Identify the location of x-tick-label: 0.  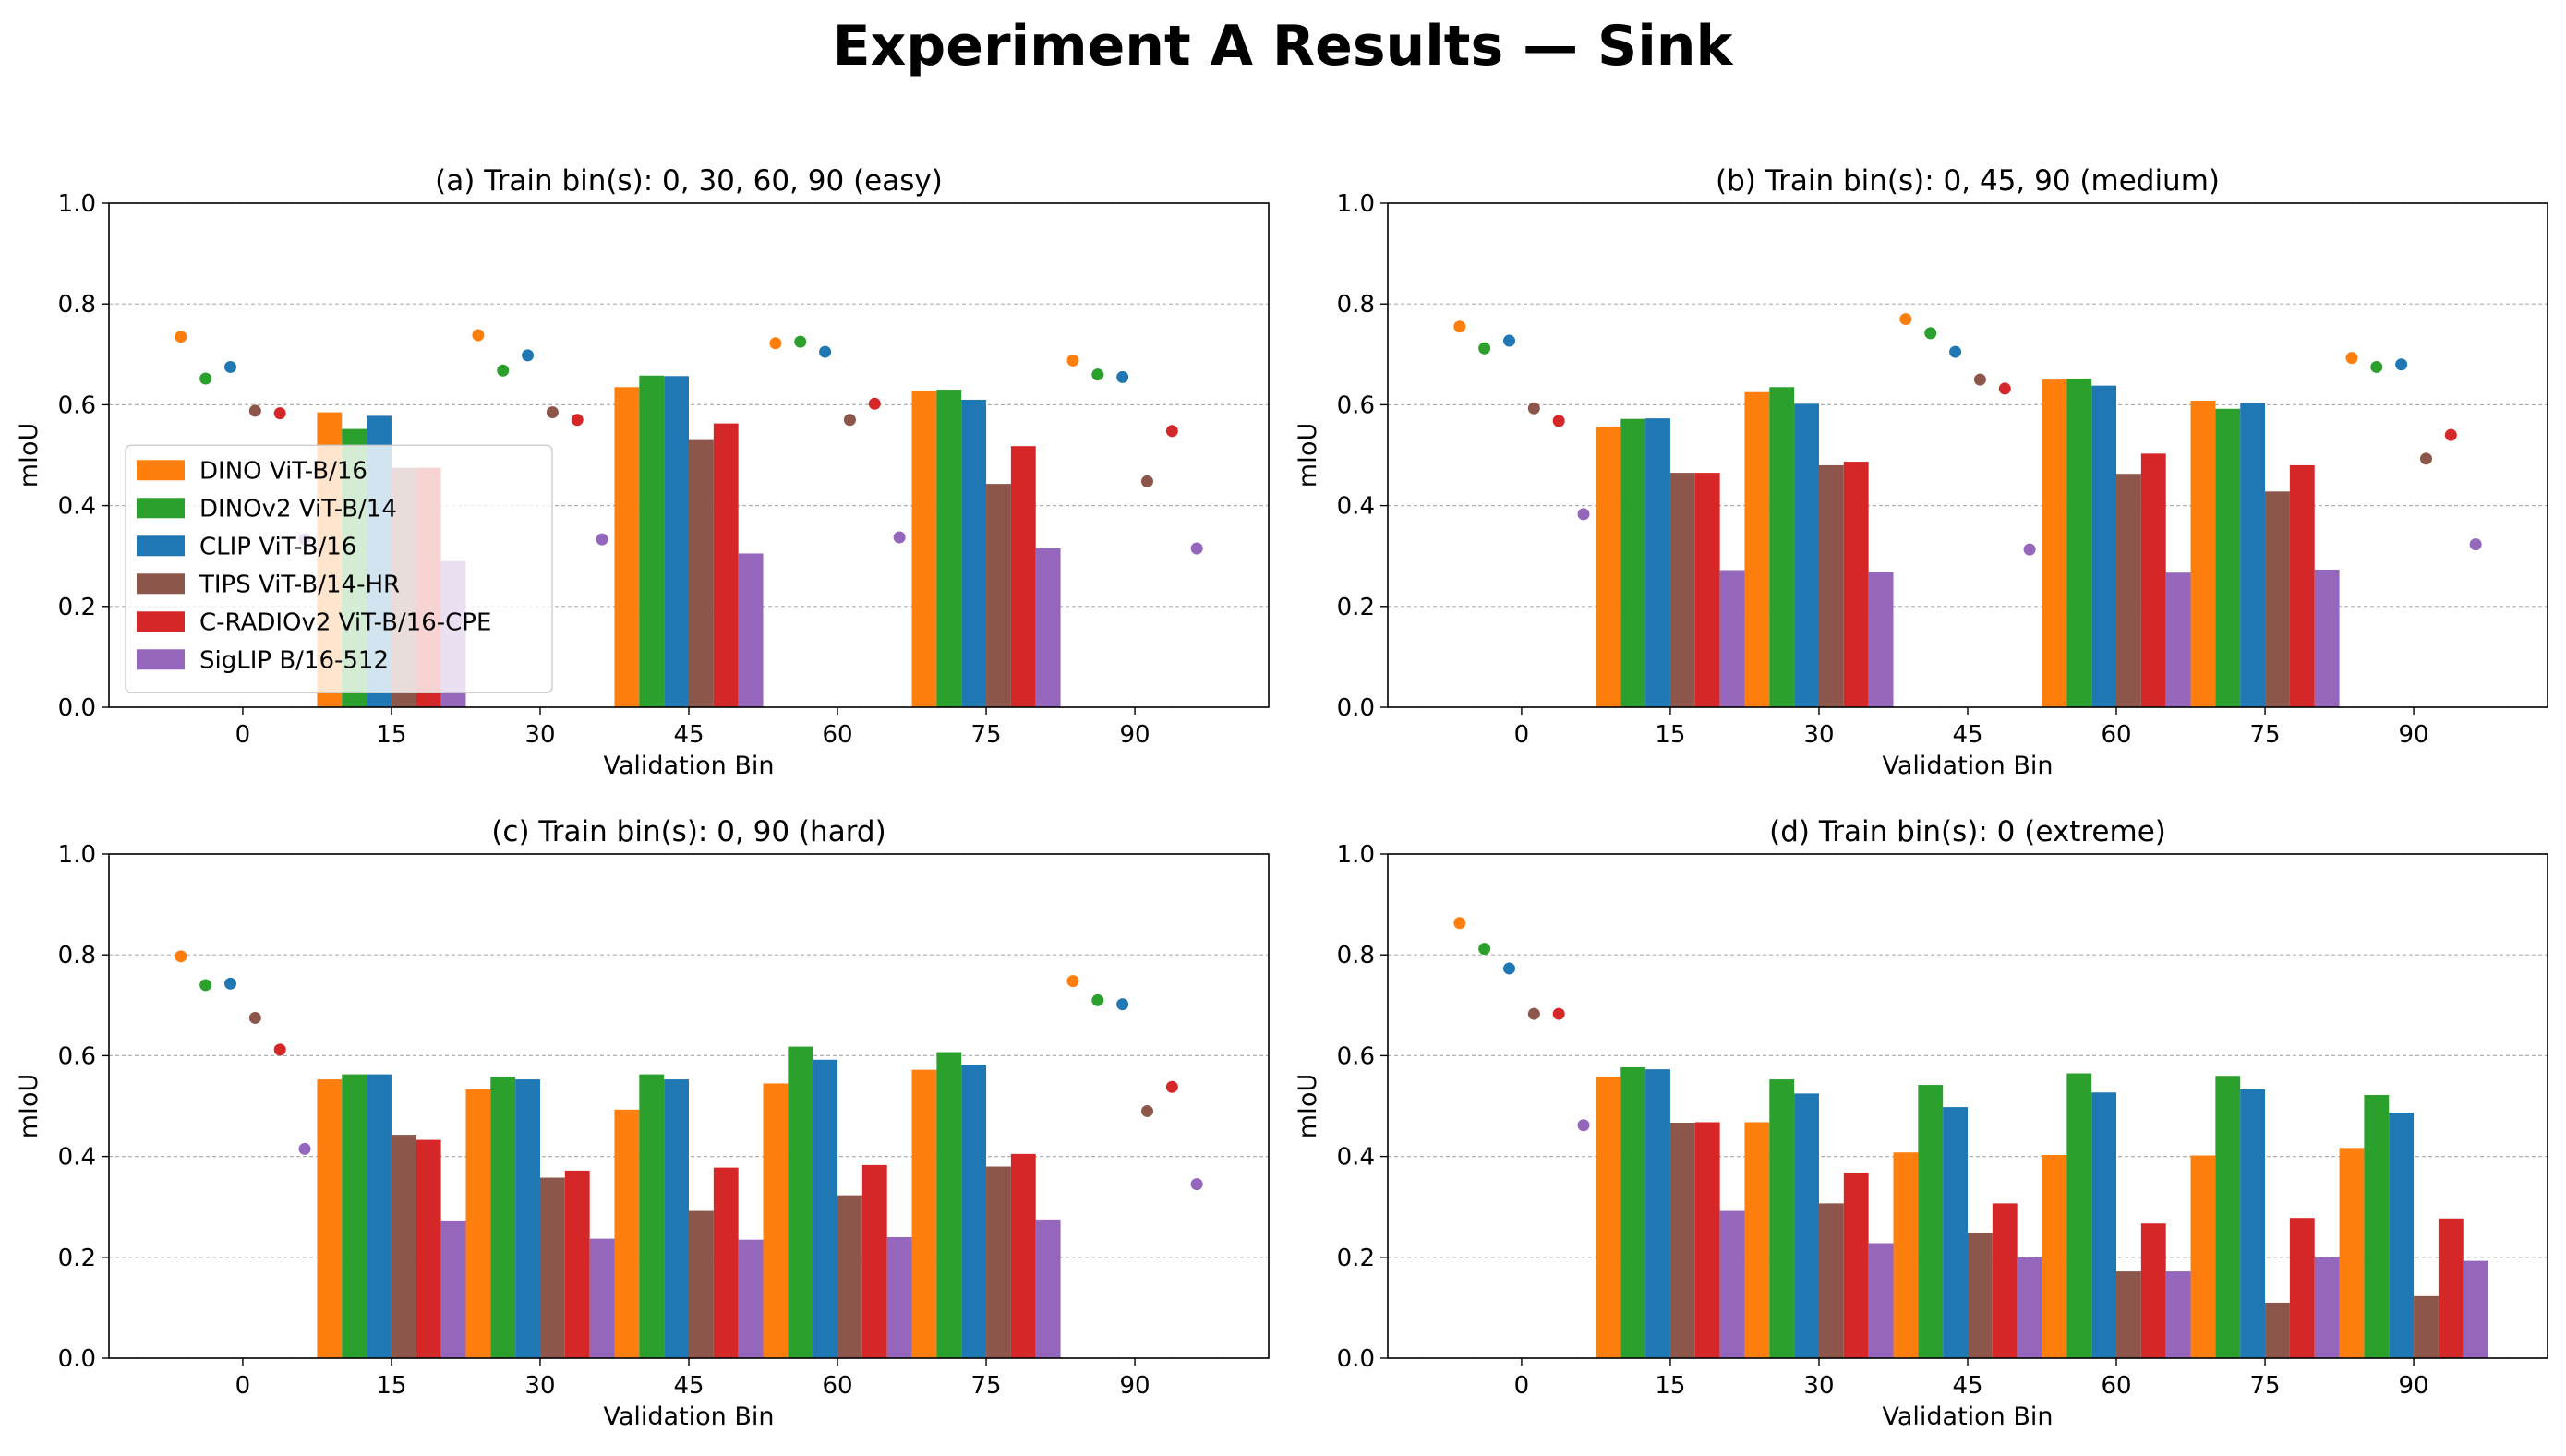
(1522, 735).